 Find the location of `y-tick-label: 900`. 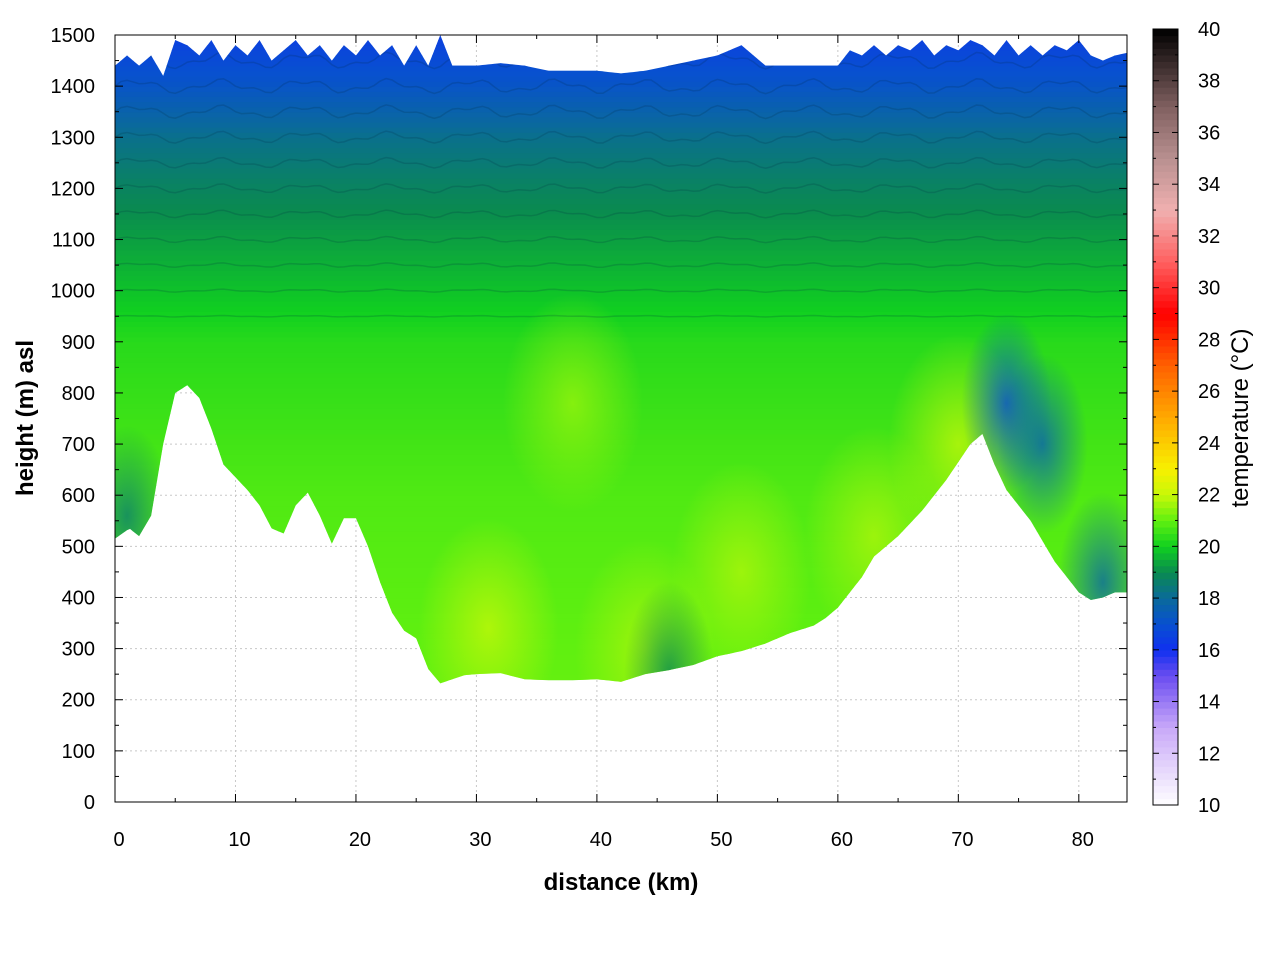

y-tick-label: 900 is located at coordinates (78, 343).